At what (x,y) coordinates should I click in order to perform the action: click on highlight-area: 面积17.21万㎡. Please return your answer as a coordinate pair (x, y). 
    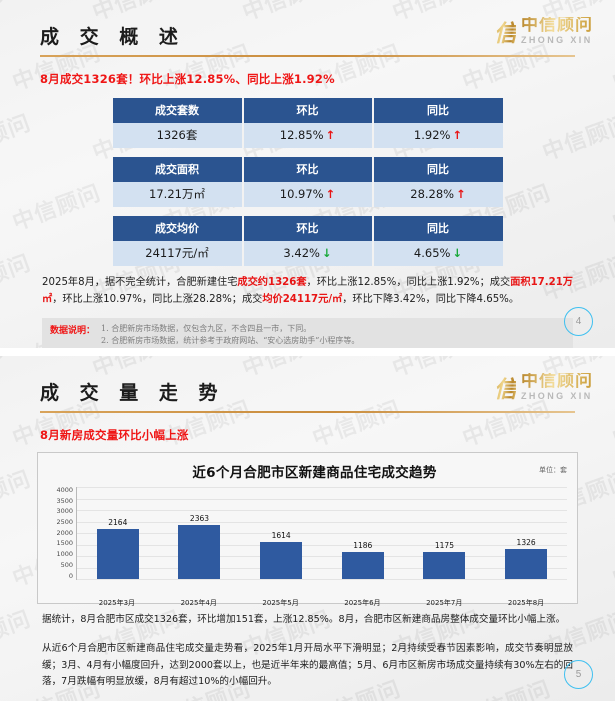
    Looking at the image, I should click on (307, 291).